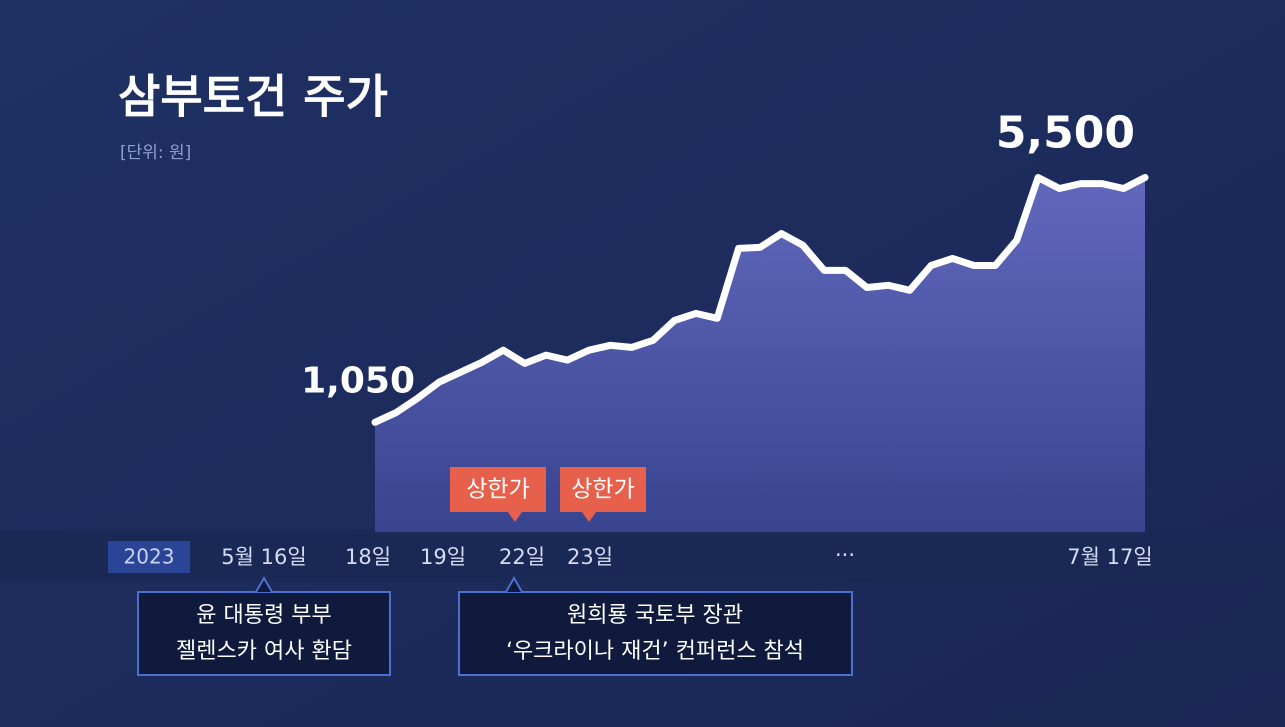 The height and width of the screenshot is (727, 1285). Describe the element at coordinates (1065, 133) in the screenshot. I see `value-label: 5,500` at that location.